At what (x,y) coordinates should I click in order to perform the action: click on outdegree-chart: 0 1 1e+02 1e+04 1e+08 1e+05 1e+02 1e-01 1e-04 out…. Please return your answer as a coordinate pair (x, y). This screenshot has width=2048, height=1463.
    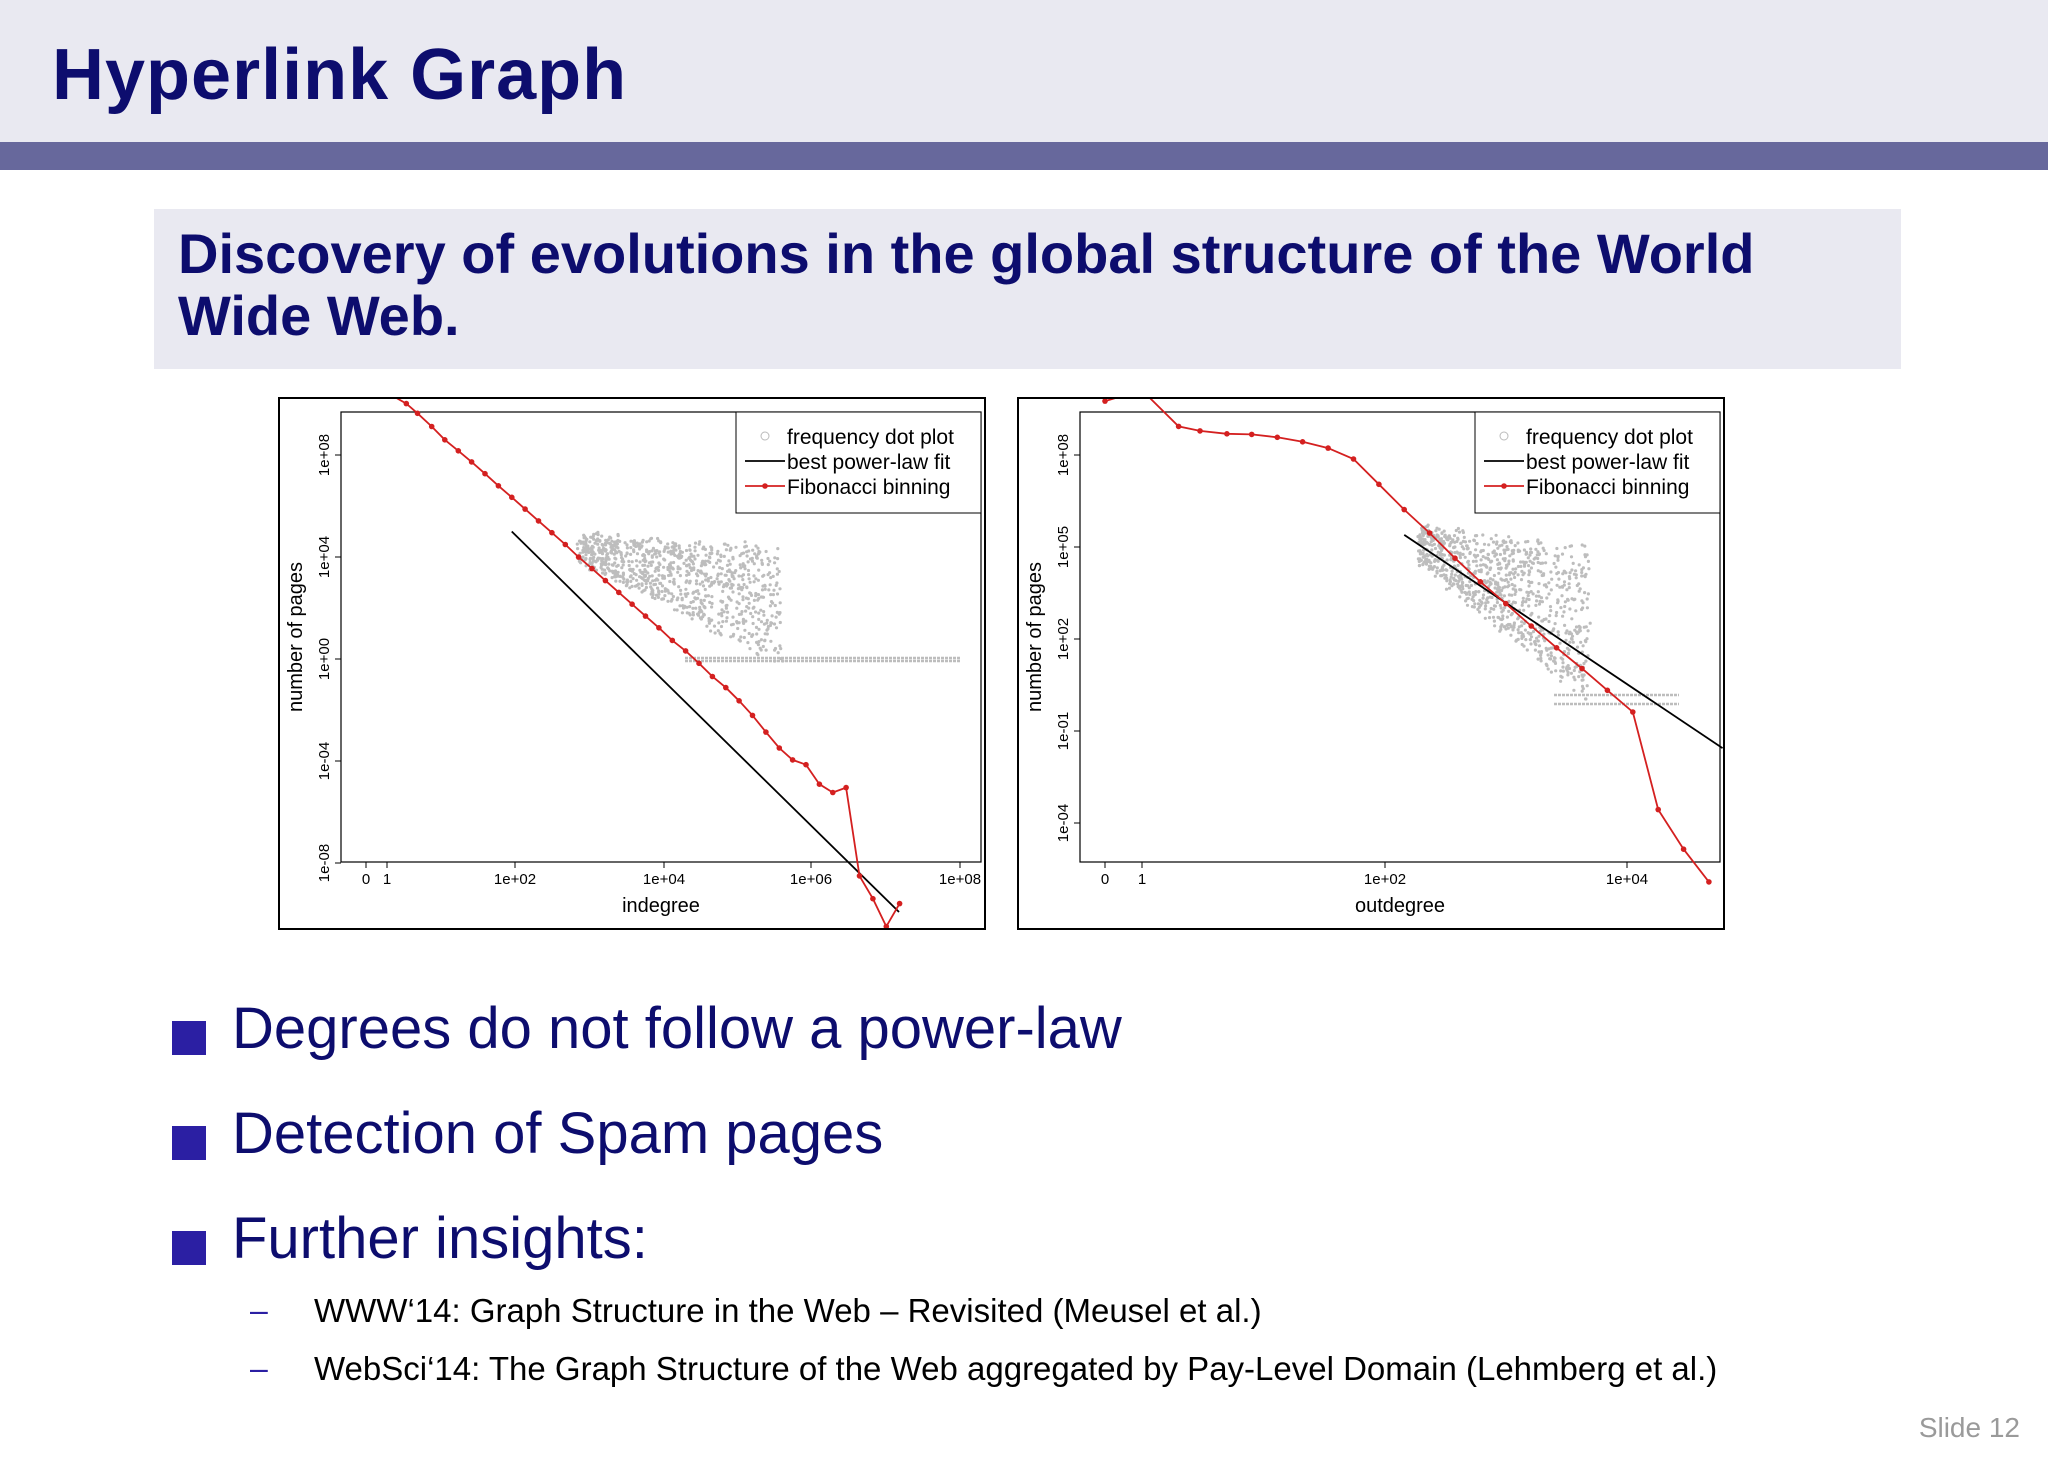
    Looking at the image, I should click on (1371, 663).